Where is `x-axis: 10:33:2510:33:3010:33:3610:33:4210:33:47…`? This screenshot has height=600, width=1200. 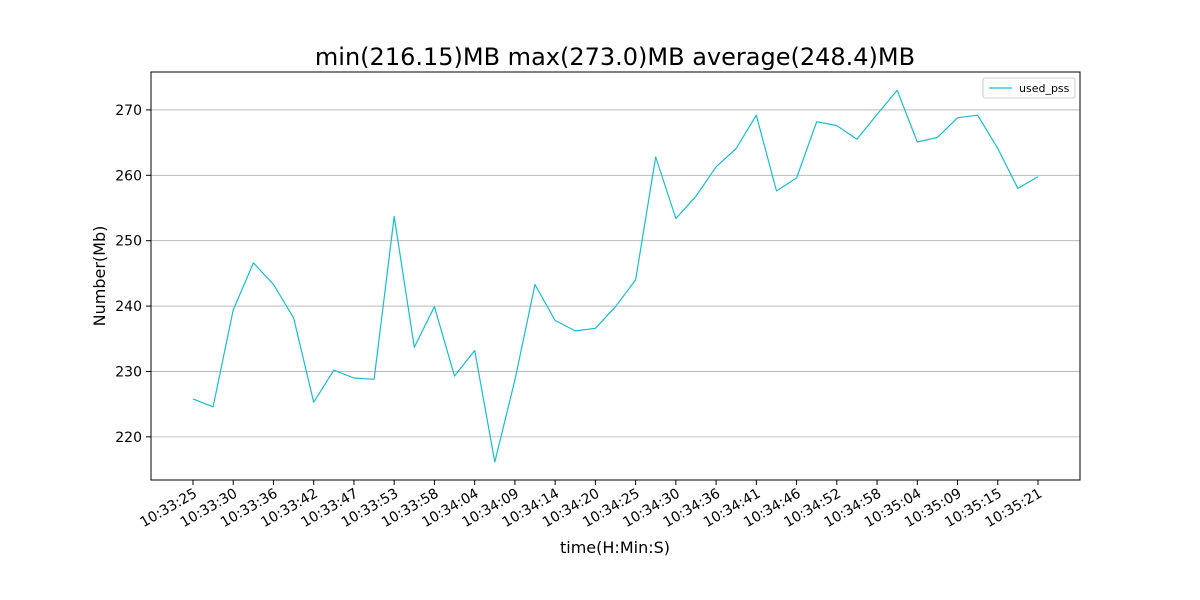 x-axis: 10:33:2510:33:3010:33:3610:33:4210:33:47… is located at coordinates (591, 505).